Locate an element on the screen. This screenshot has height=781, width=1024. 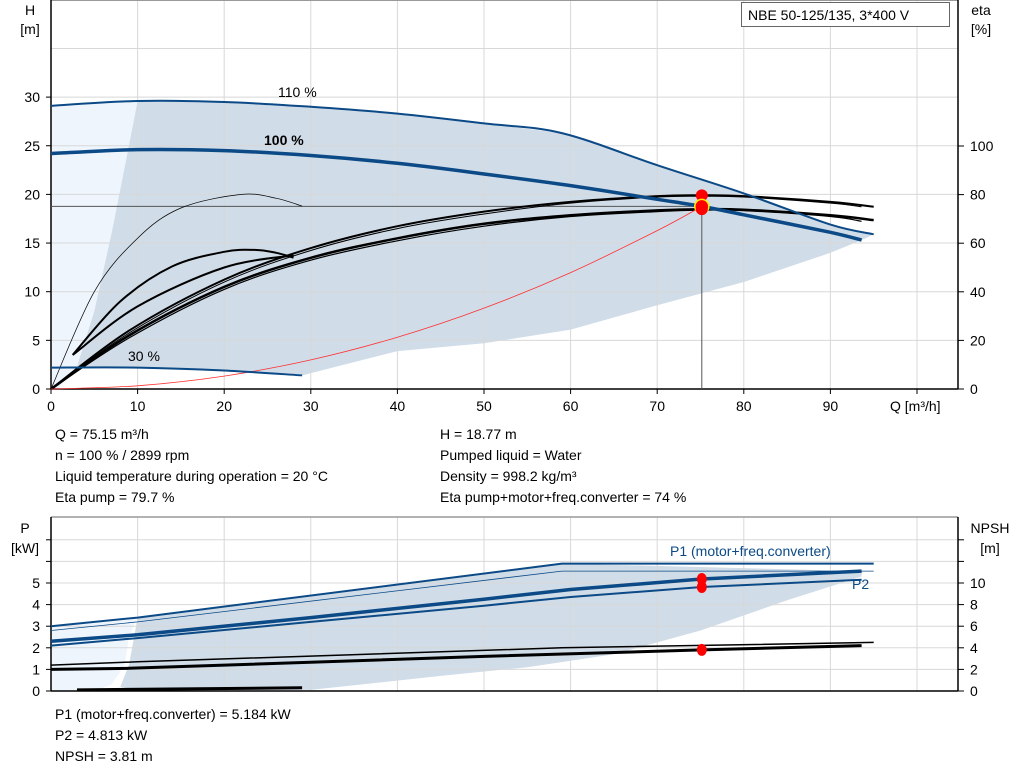
y2-tick-label: 0 is located at coordinates (974, 389).